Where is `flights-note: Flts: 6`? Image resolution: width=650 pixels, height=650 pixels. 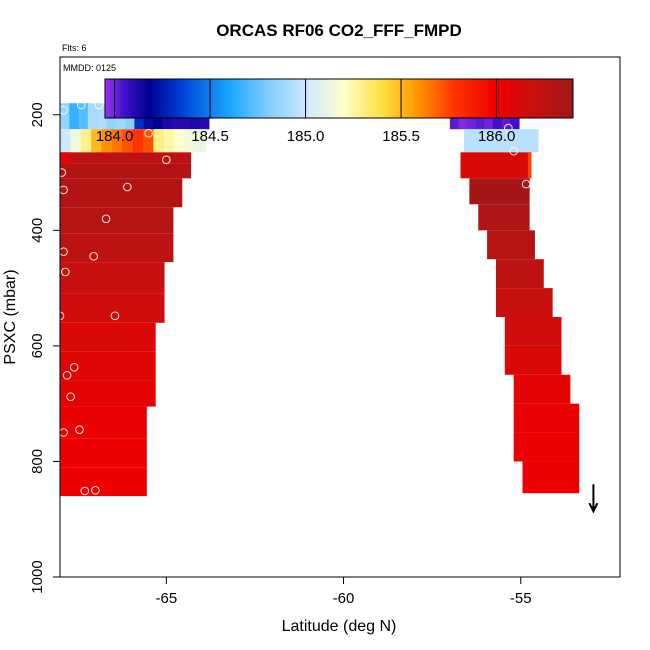 flights-note: Flts: 6 is located at coordinates (74, 48).